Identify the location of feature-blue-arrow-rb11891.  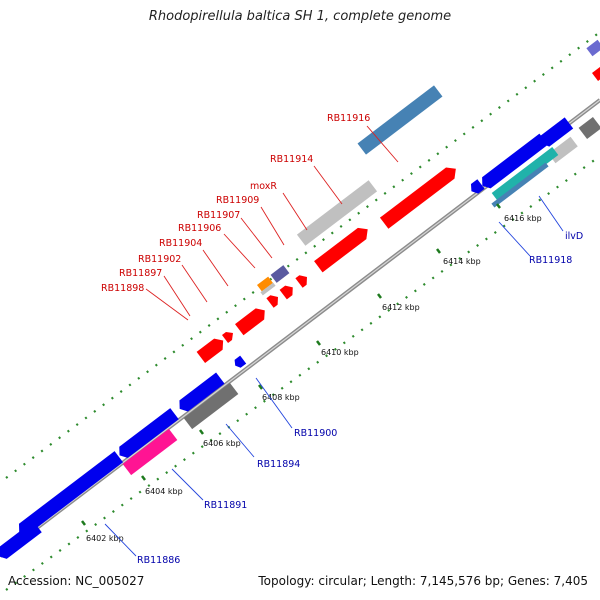
(147, 434).